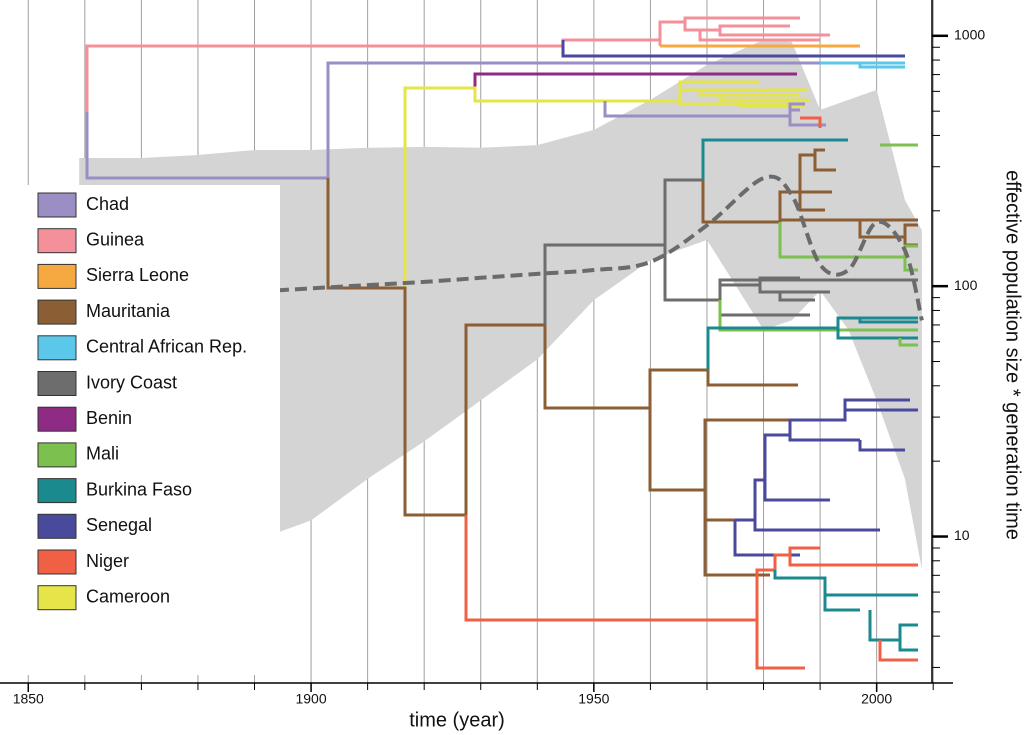  I want to click on x-axis-label: time (year), so click(457, 720).